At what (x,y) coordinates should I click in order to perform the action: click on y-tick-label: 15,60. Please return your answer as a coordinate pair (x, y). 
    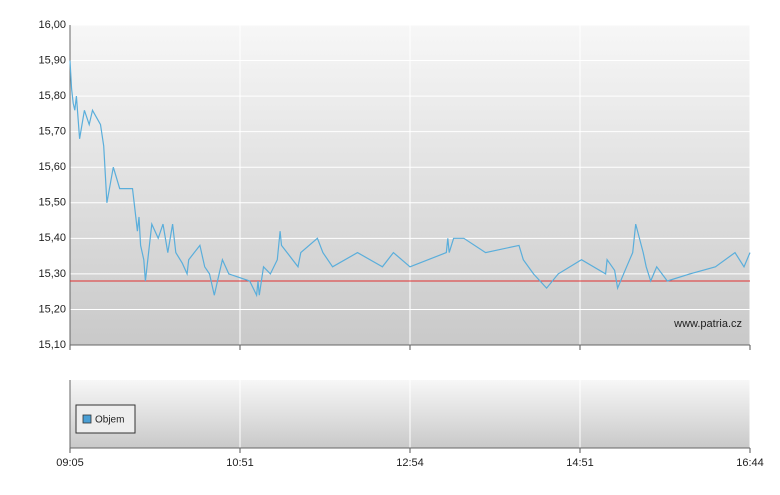
    Looking at the image, I should click on (52, 167).